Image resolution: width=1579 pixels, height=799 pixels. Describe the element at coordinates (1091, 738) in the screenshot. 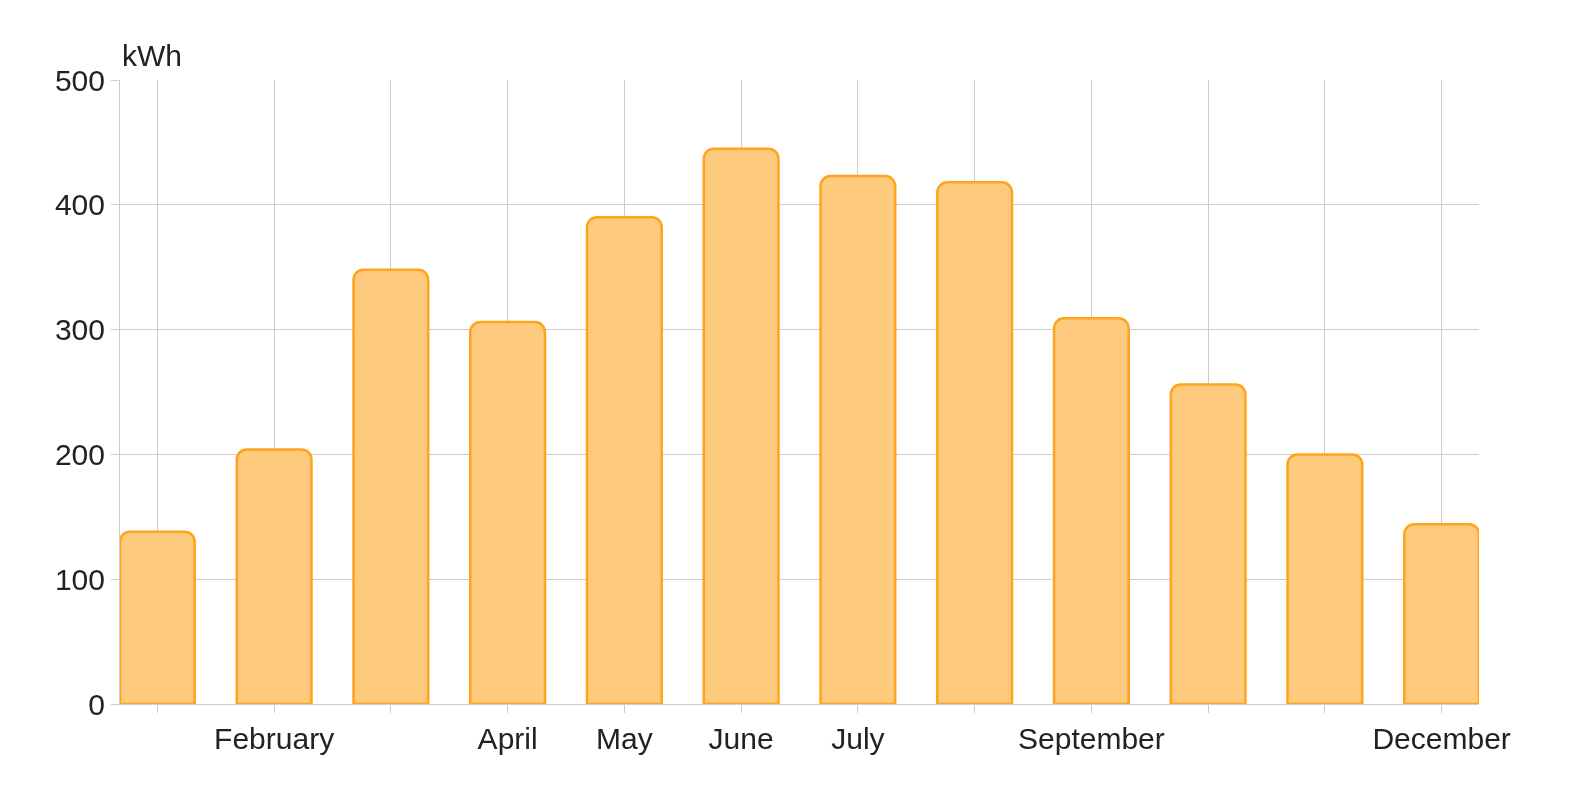

I see `x-tick-label: September` at that location.